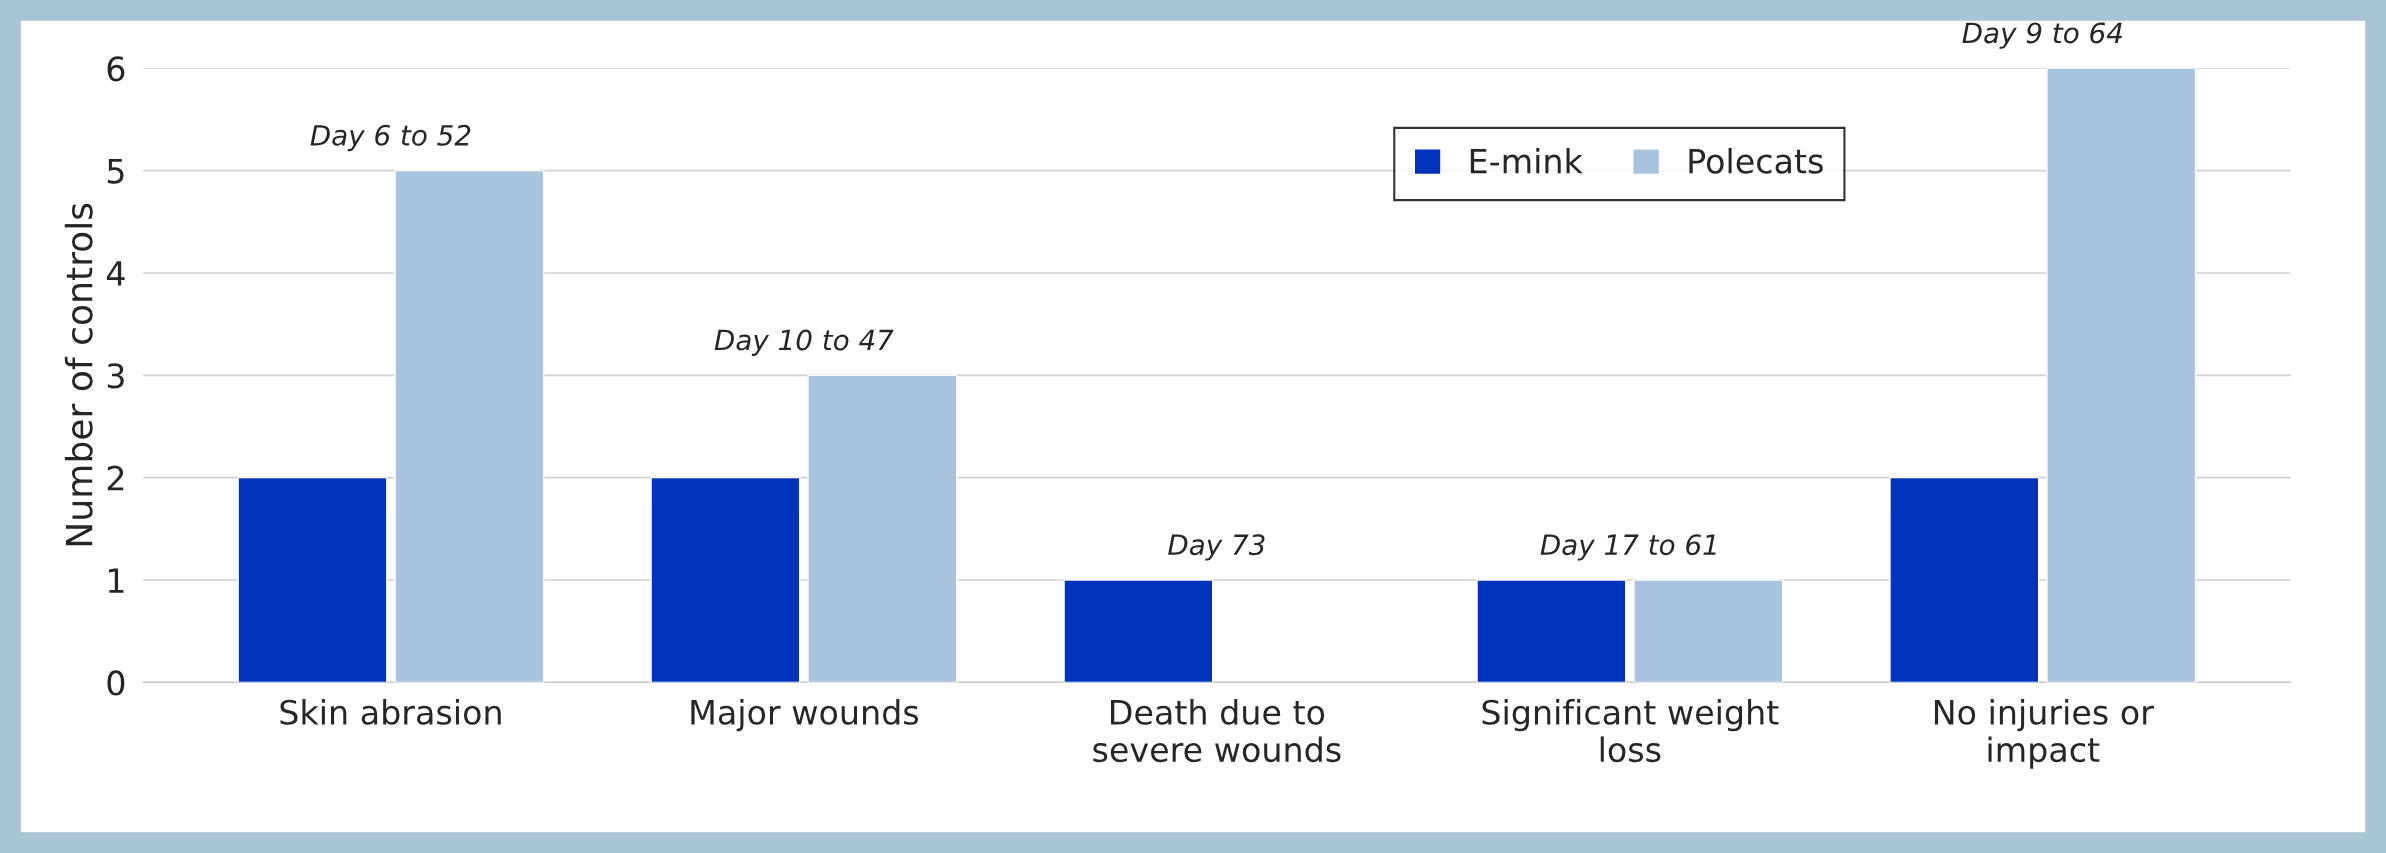 The height and width of the screenshot is (853, 2386). What do you see at coordinates (2042, 35) in the screenshot?
I see `annotation: Day 9 to 64` at bounding box center [2042, 35].